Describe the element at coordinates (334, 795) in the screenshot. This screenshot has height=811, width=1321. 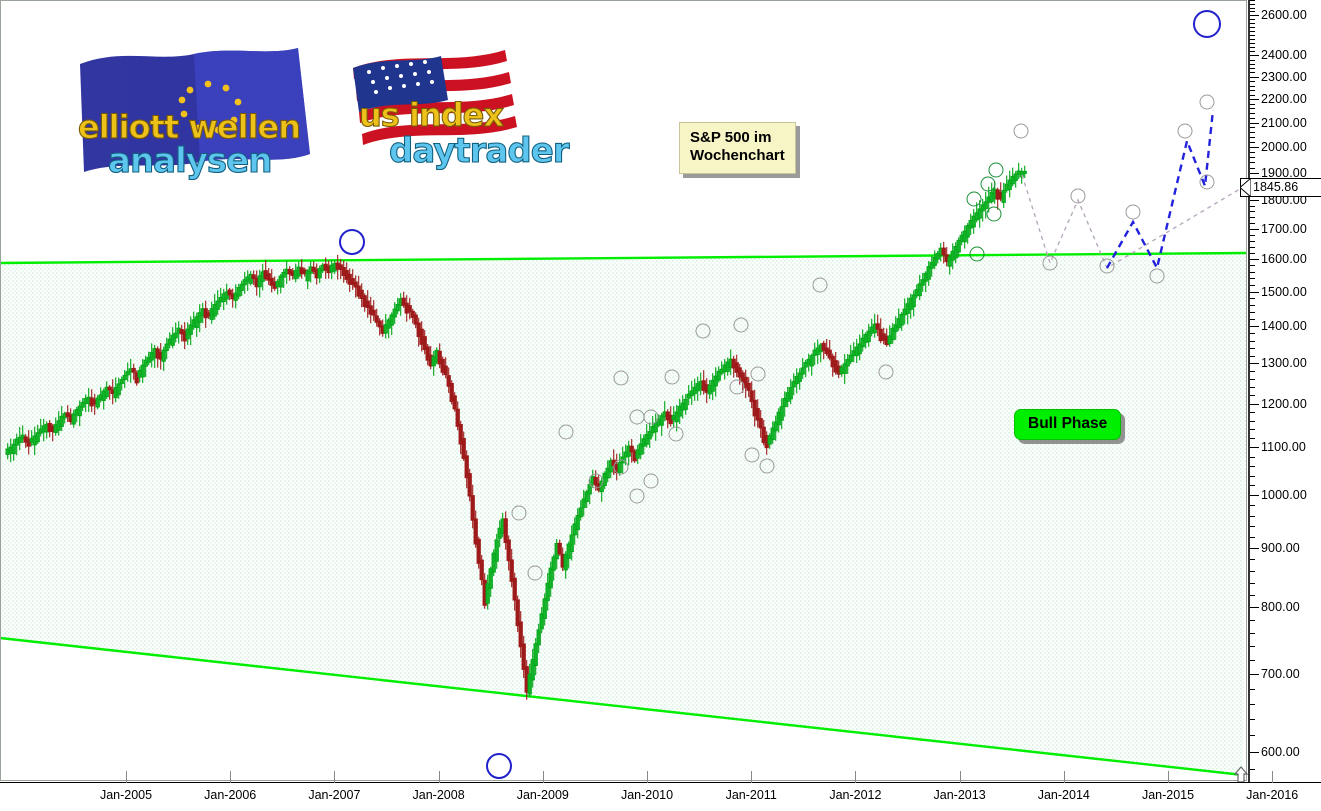
I see `date-tick-label: Jan-2007` at that location.